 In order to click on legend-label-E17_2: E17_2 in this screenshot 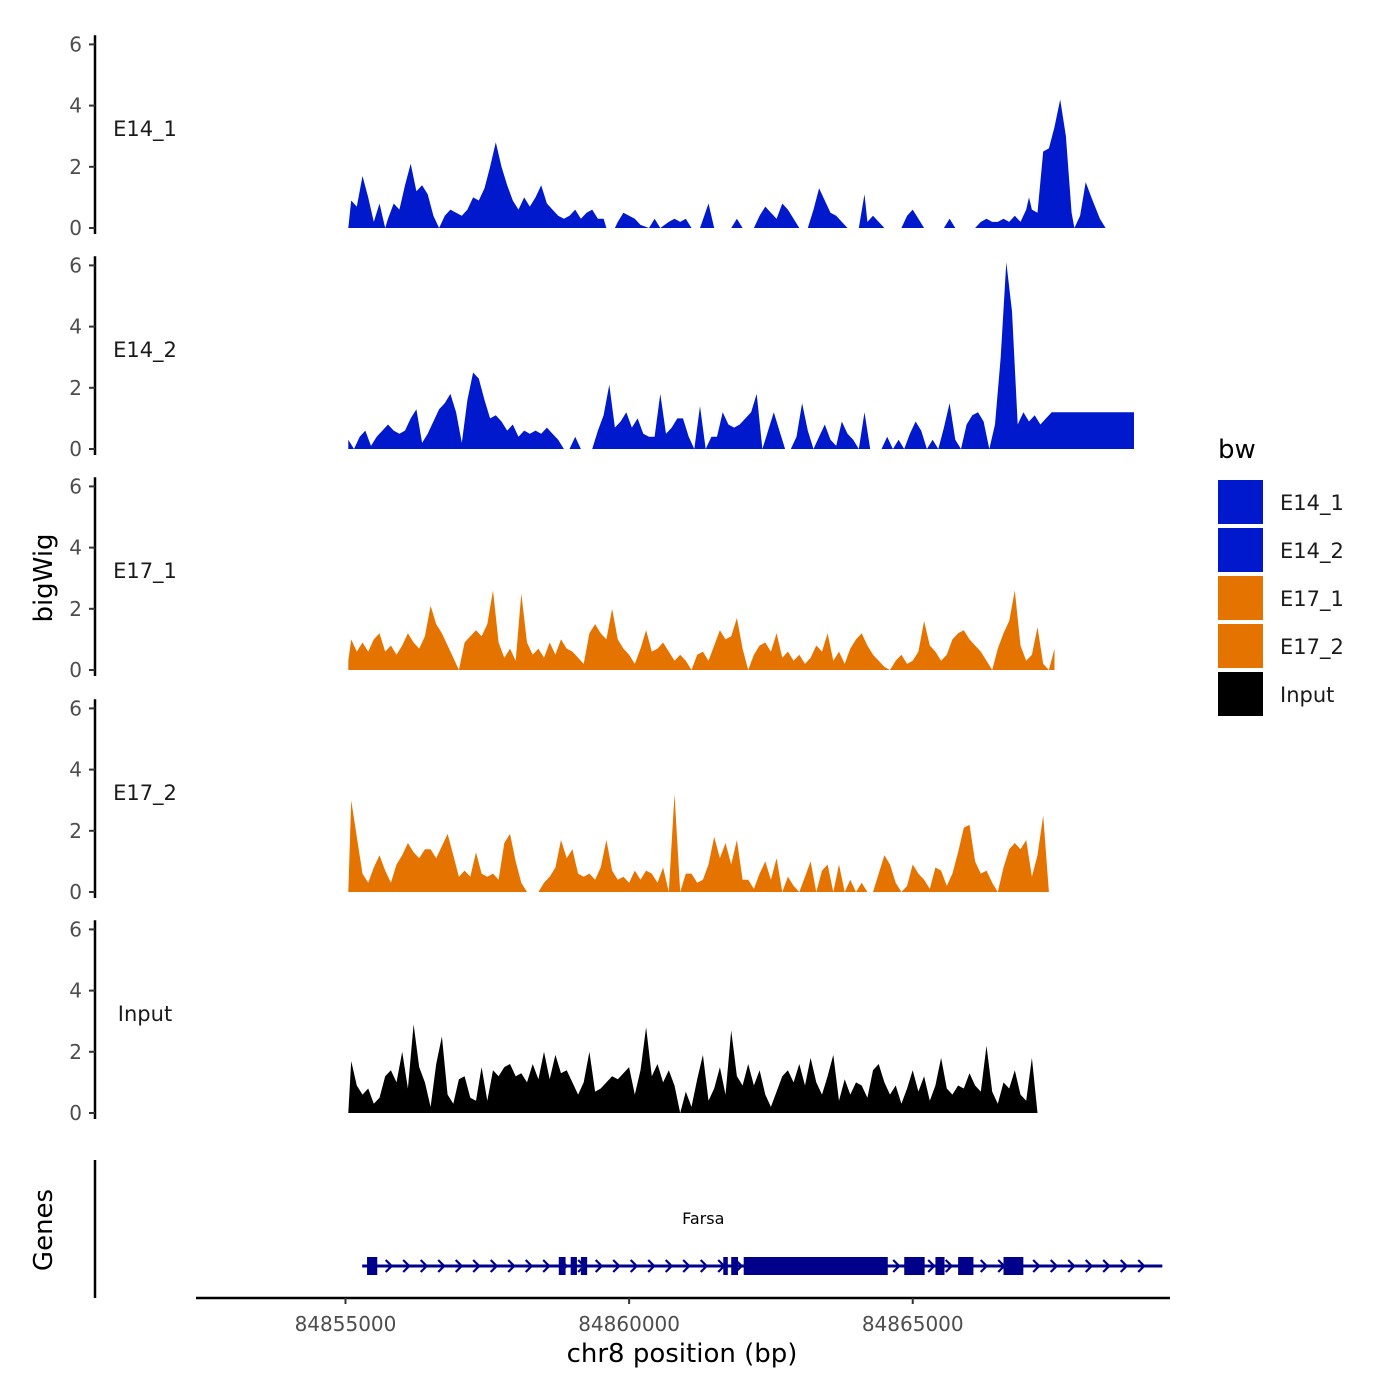, I will do `click(1312, 647)`.